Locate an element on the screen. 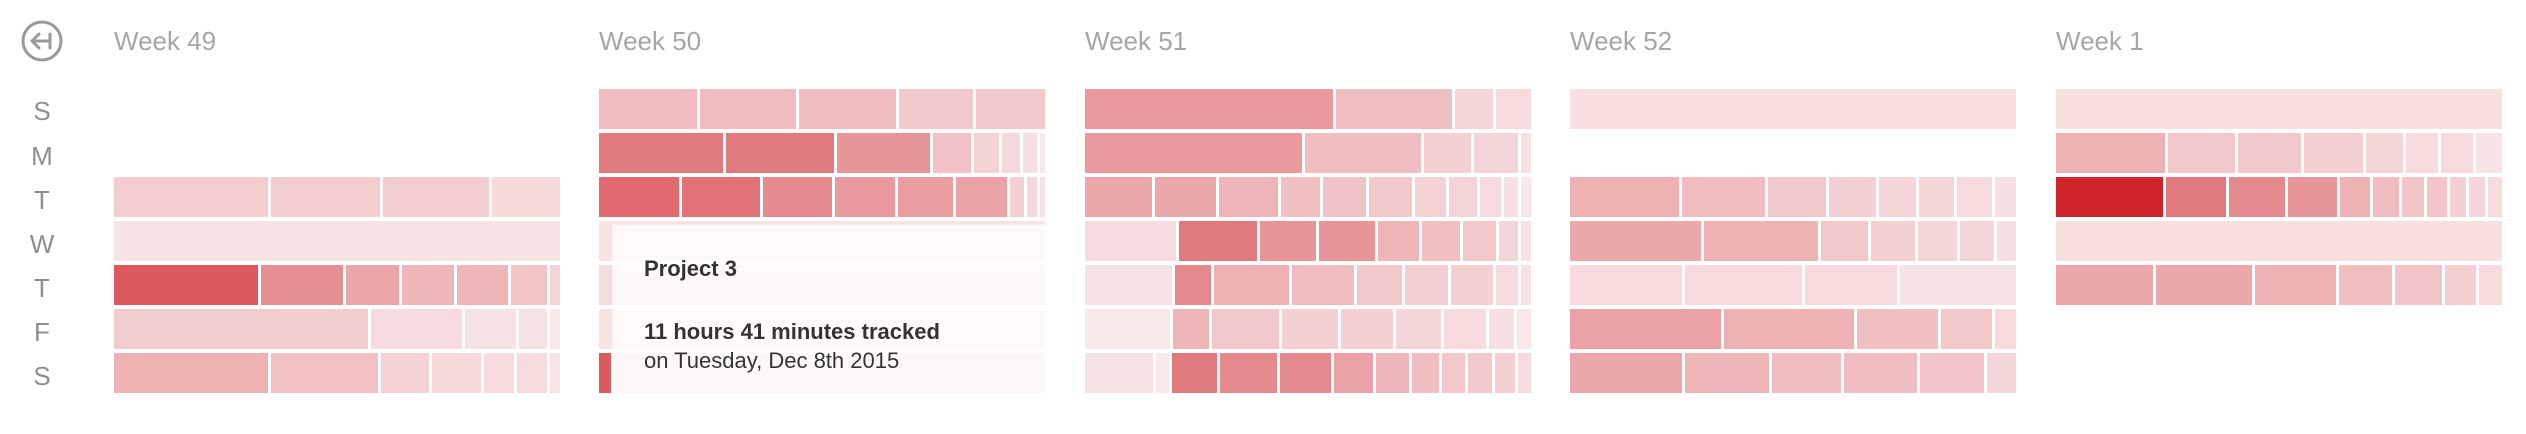 This screenshot has width=2526, height=434. week-title: Week 52 is located at coordinates (1621, 41).